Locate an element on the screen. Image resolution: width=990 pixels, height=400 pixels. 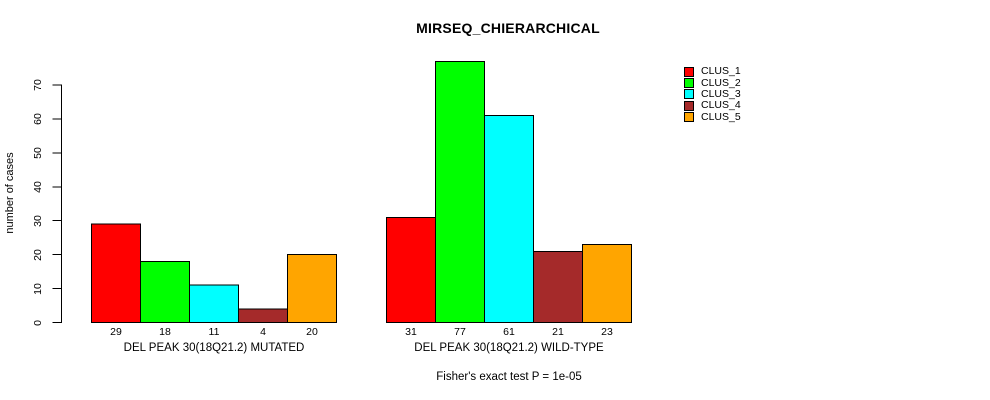
chart-title: MIRSEQ_CHIERARCHICAL is located at coordinates (508, 28).